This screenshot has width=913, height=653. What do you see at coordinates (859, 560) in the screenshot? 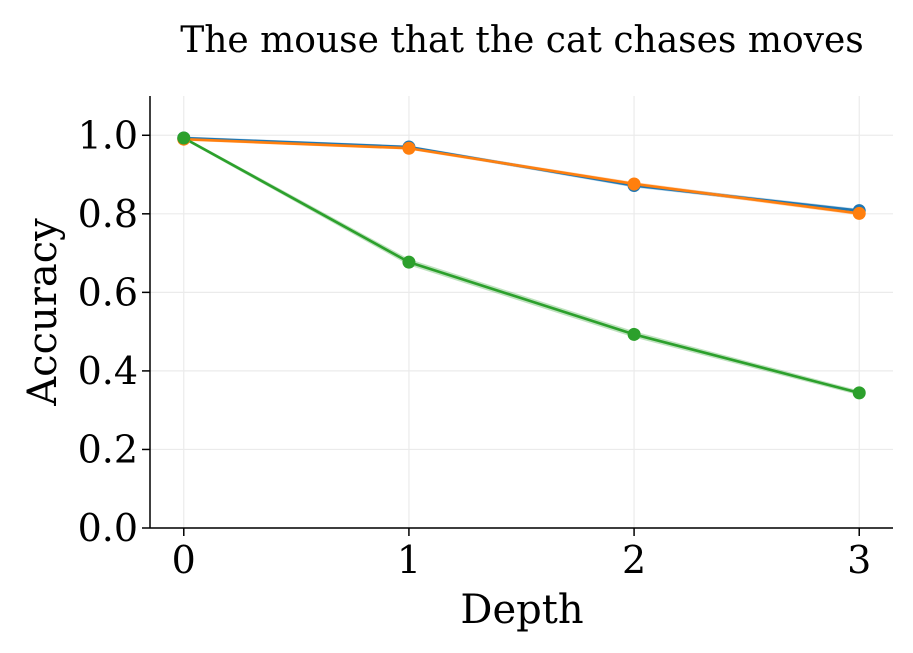
I see `x-tick-label: 3` at bounding box center [859, 560].